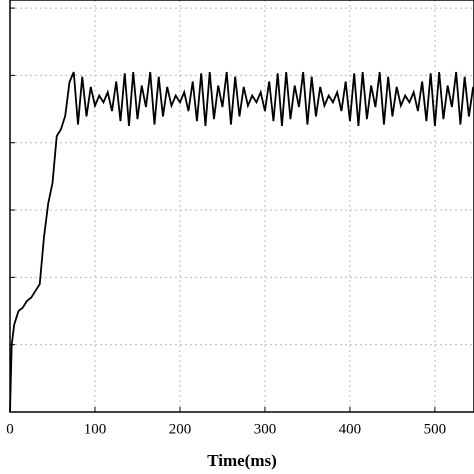 The image size is (474, 474). I want to click on x-tick-label: 300, so click(265, 429).